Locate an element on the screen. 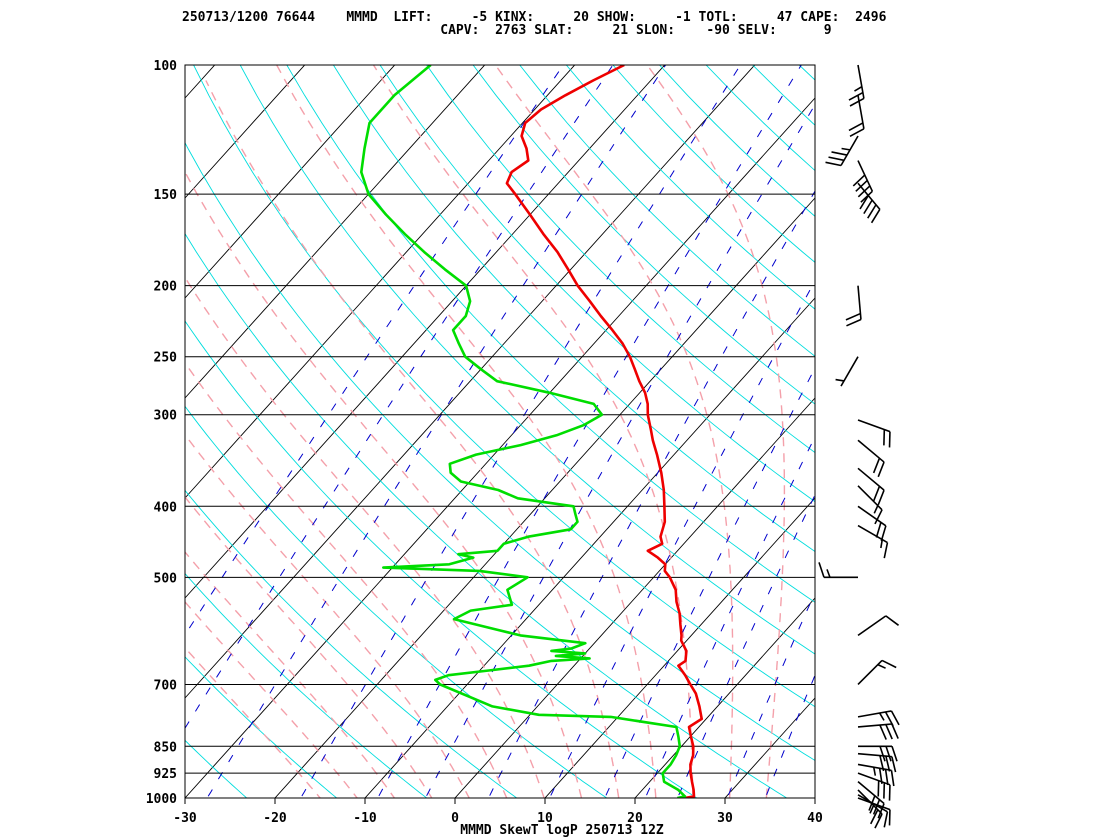 This screenshot has width=1120, height=840. temperature-tick-label: 0 is located at coordinates (455, 818).